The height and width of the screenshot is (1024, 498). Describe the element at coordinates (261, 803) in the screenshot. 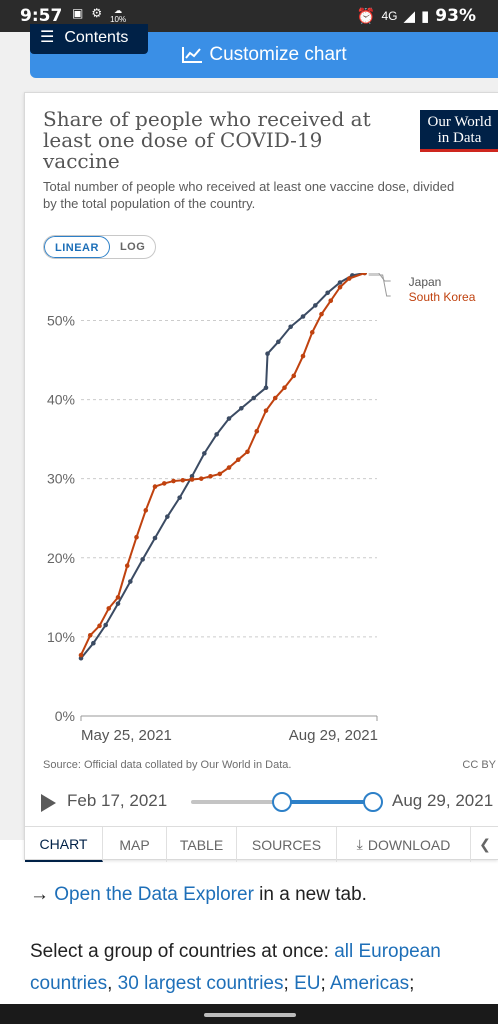

I see `timeline: Feb 17, 2021 Aug 29, 2021` at that location.